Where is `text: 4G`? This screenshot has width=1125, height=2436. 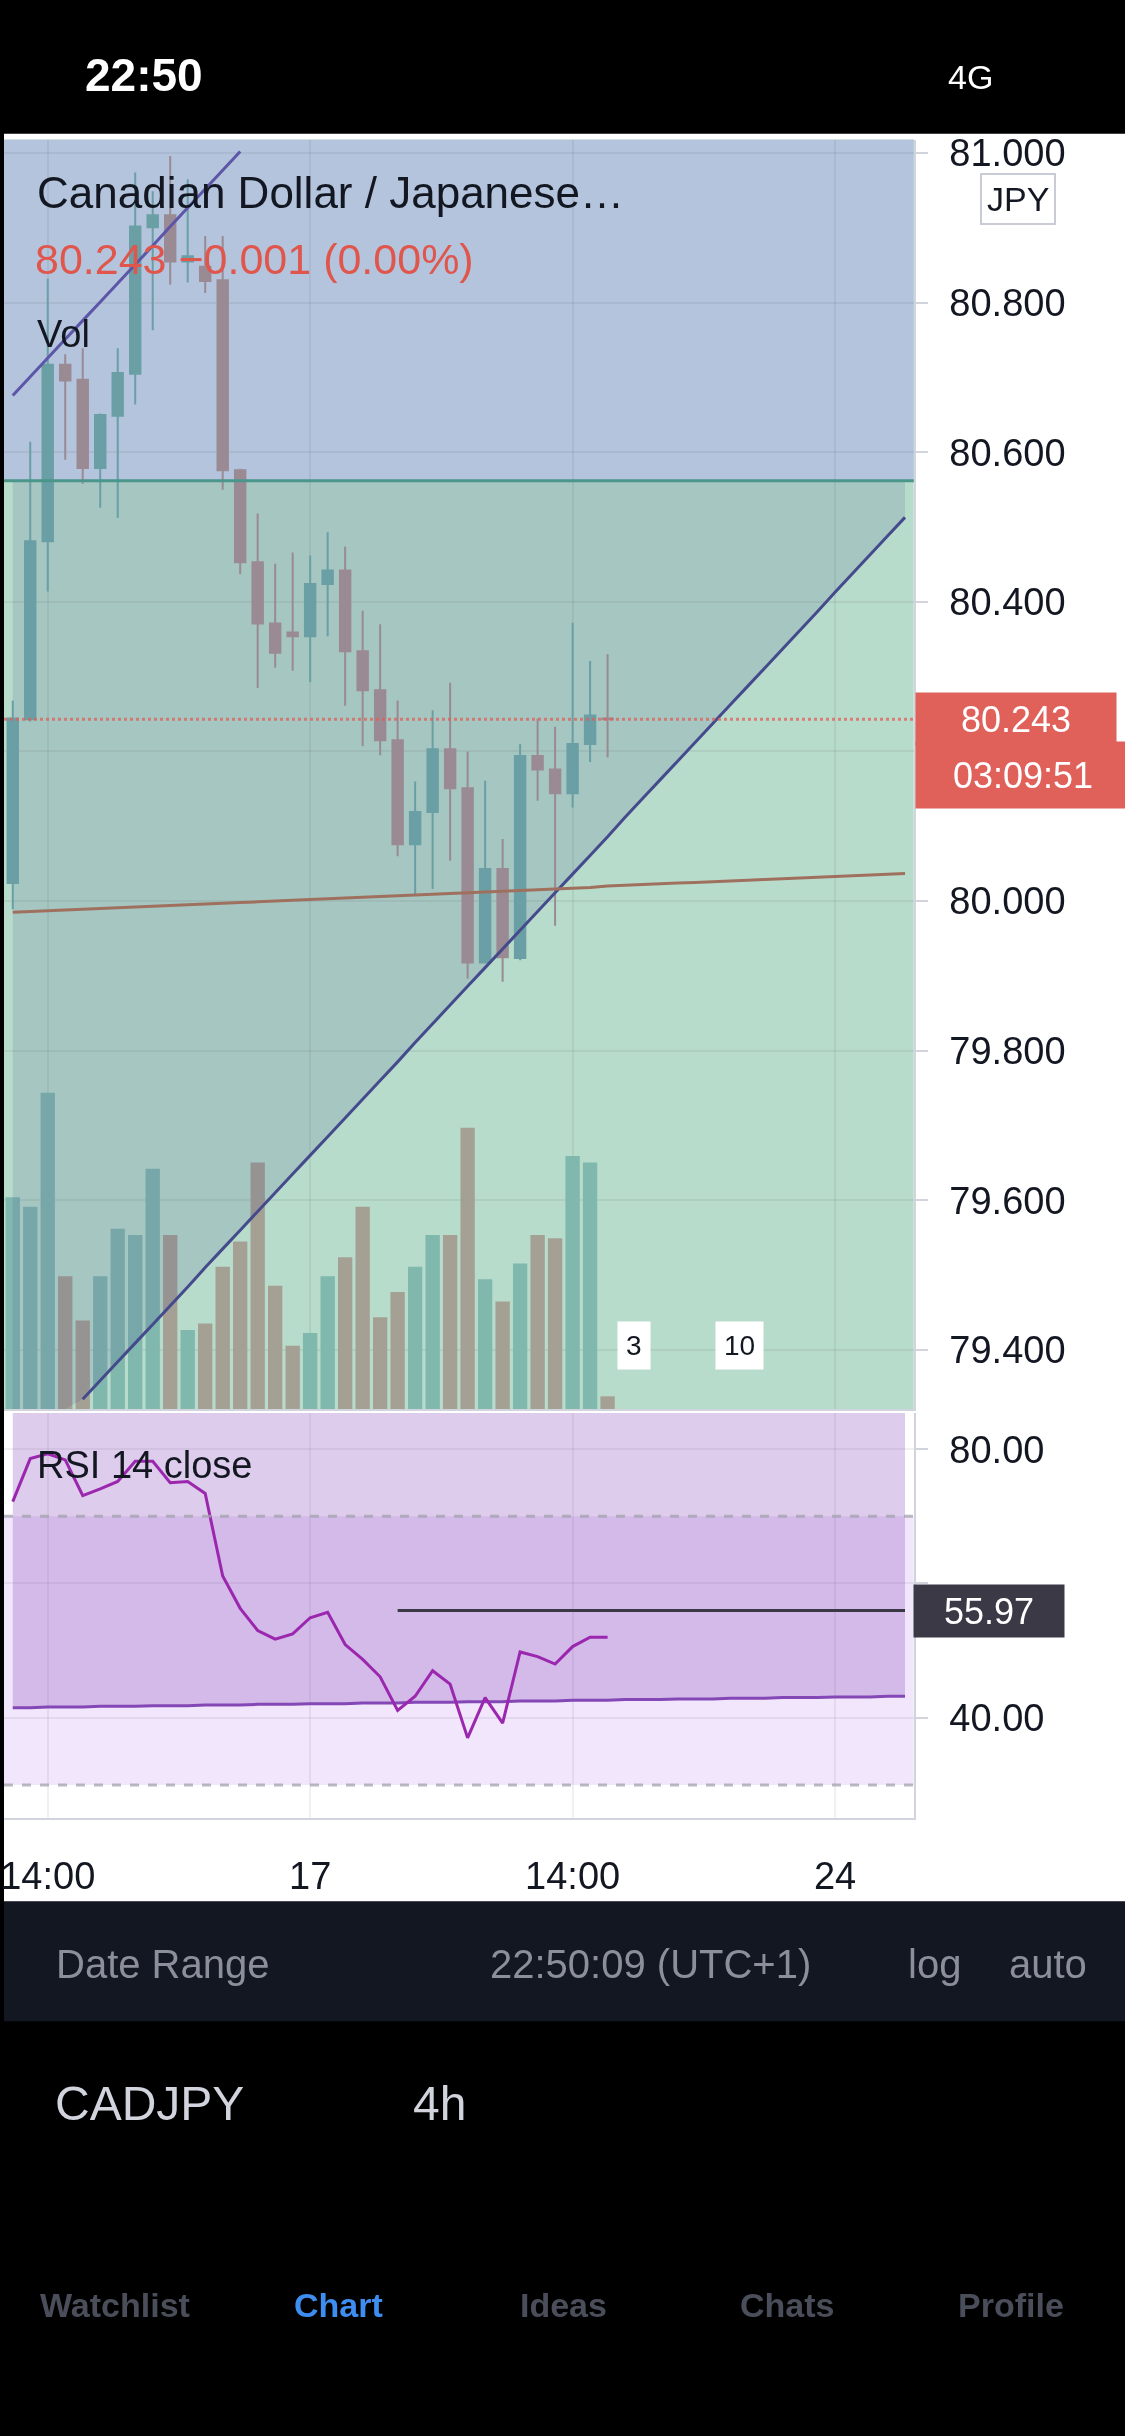
text: 4G is located at coordinates (971, 77).